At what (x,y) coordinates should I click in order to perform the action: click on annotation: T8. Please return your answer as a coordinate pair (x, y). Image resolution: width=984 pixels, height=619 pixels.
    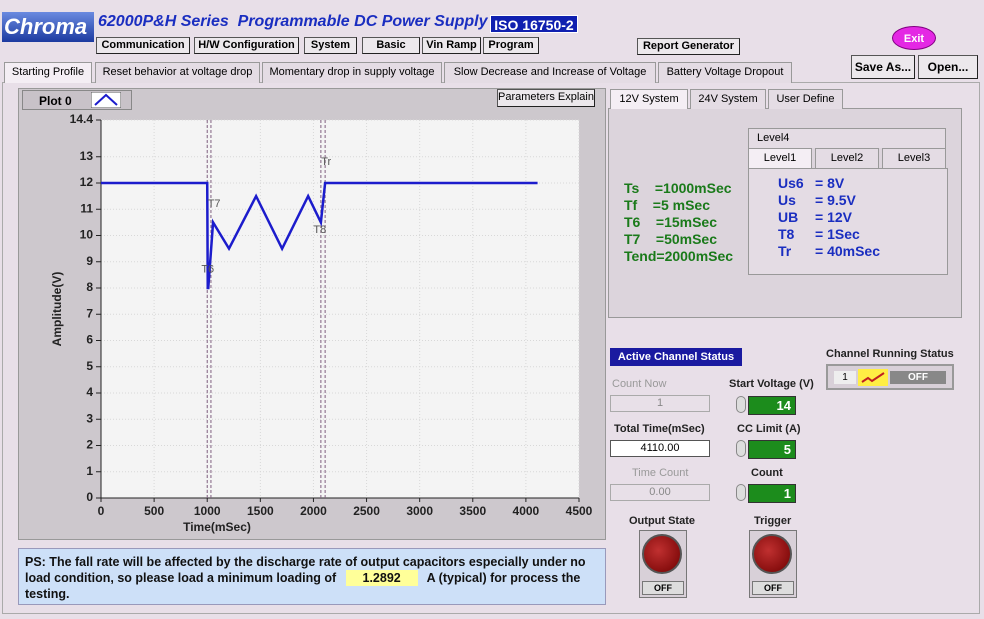
    Looking at the image, I should click on (319, 230).